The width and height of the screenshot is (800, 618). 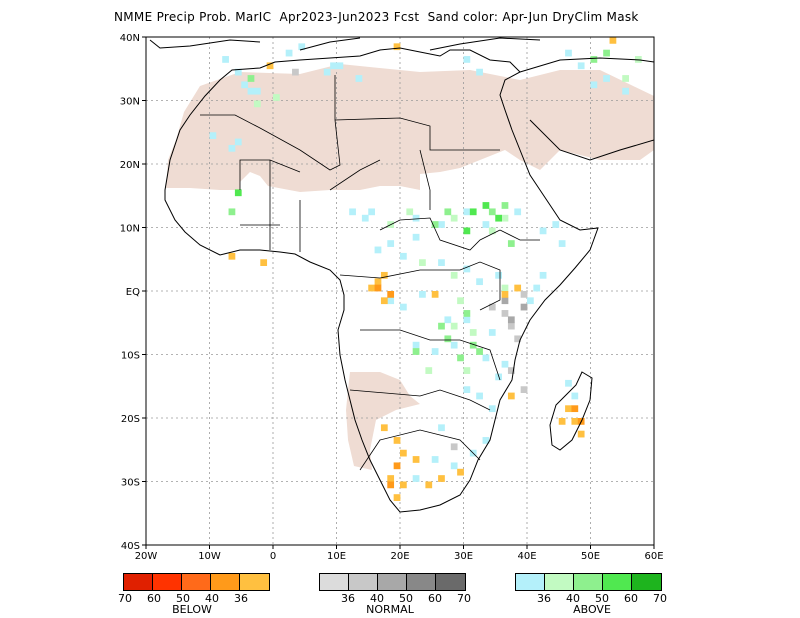 What do you see at coordinates (130, 38) in the screenshot?
I see `lat-label: 40N` at bounding box center [130, 38].